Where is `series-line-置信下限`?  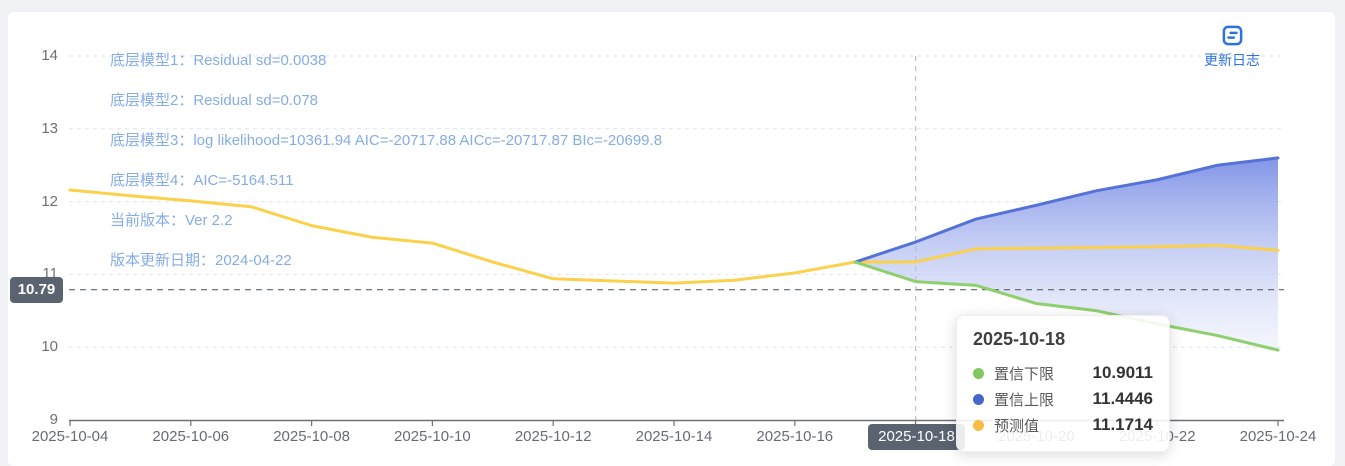
series-line-置信下限 is located at coordinates (1066, 306).